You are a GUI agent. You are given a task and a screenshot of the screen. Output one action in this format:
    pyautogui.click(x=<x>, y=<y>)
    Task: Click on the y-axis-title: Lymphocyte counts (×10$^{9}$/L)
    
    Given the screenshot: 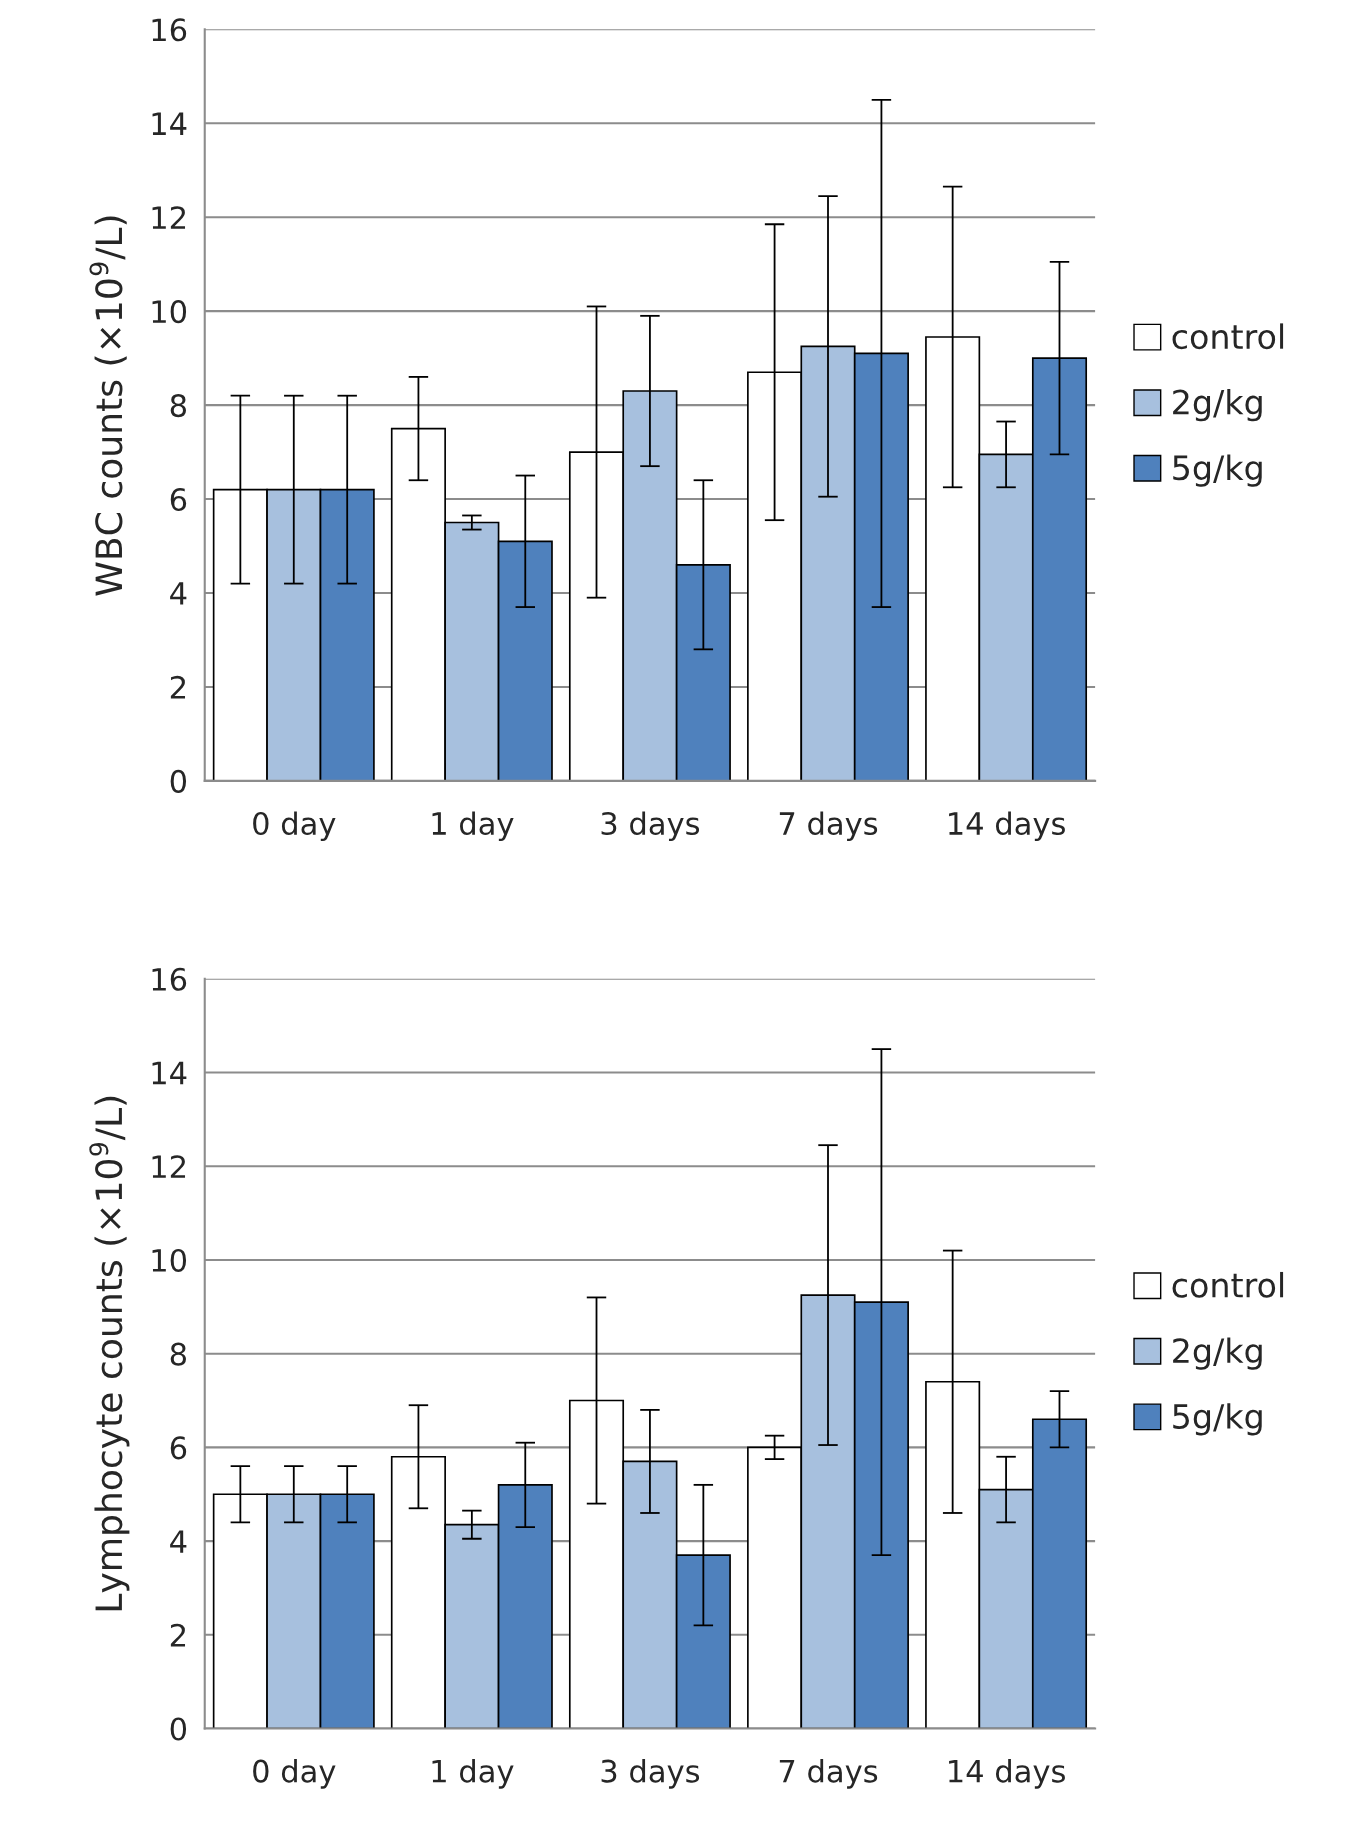 What is the action you would take?
    pyautogui.click(x=109, y=1353)
    